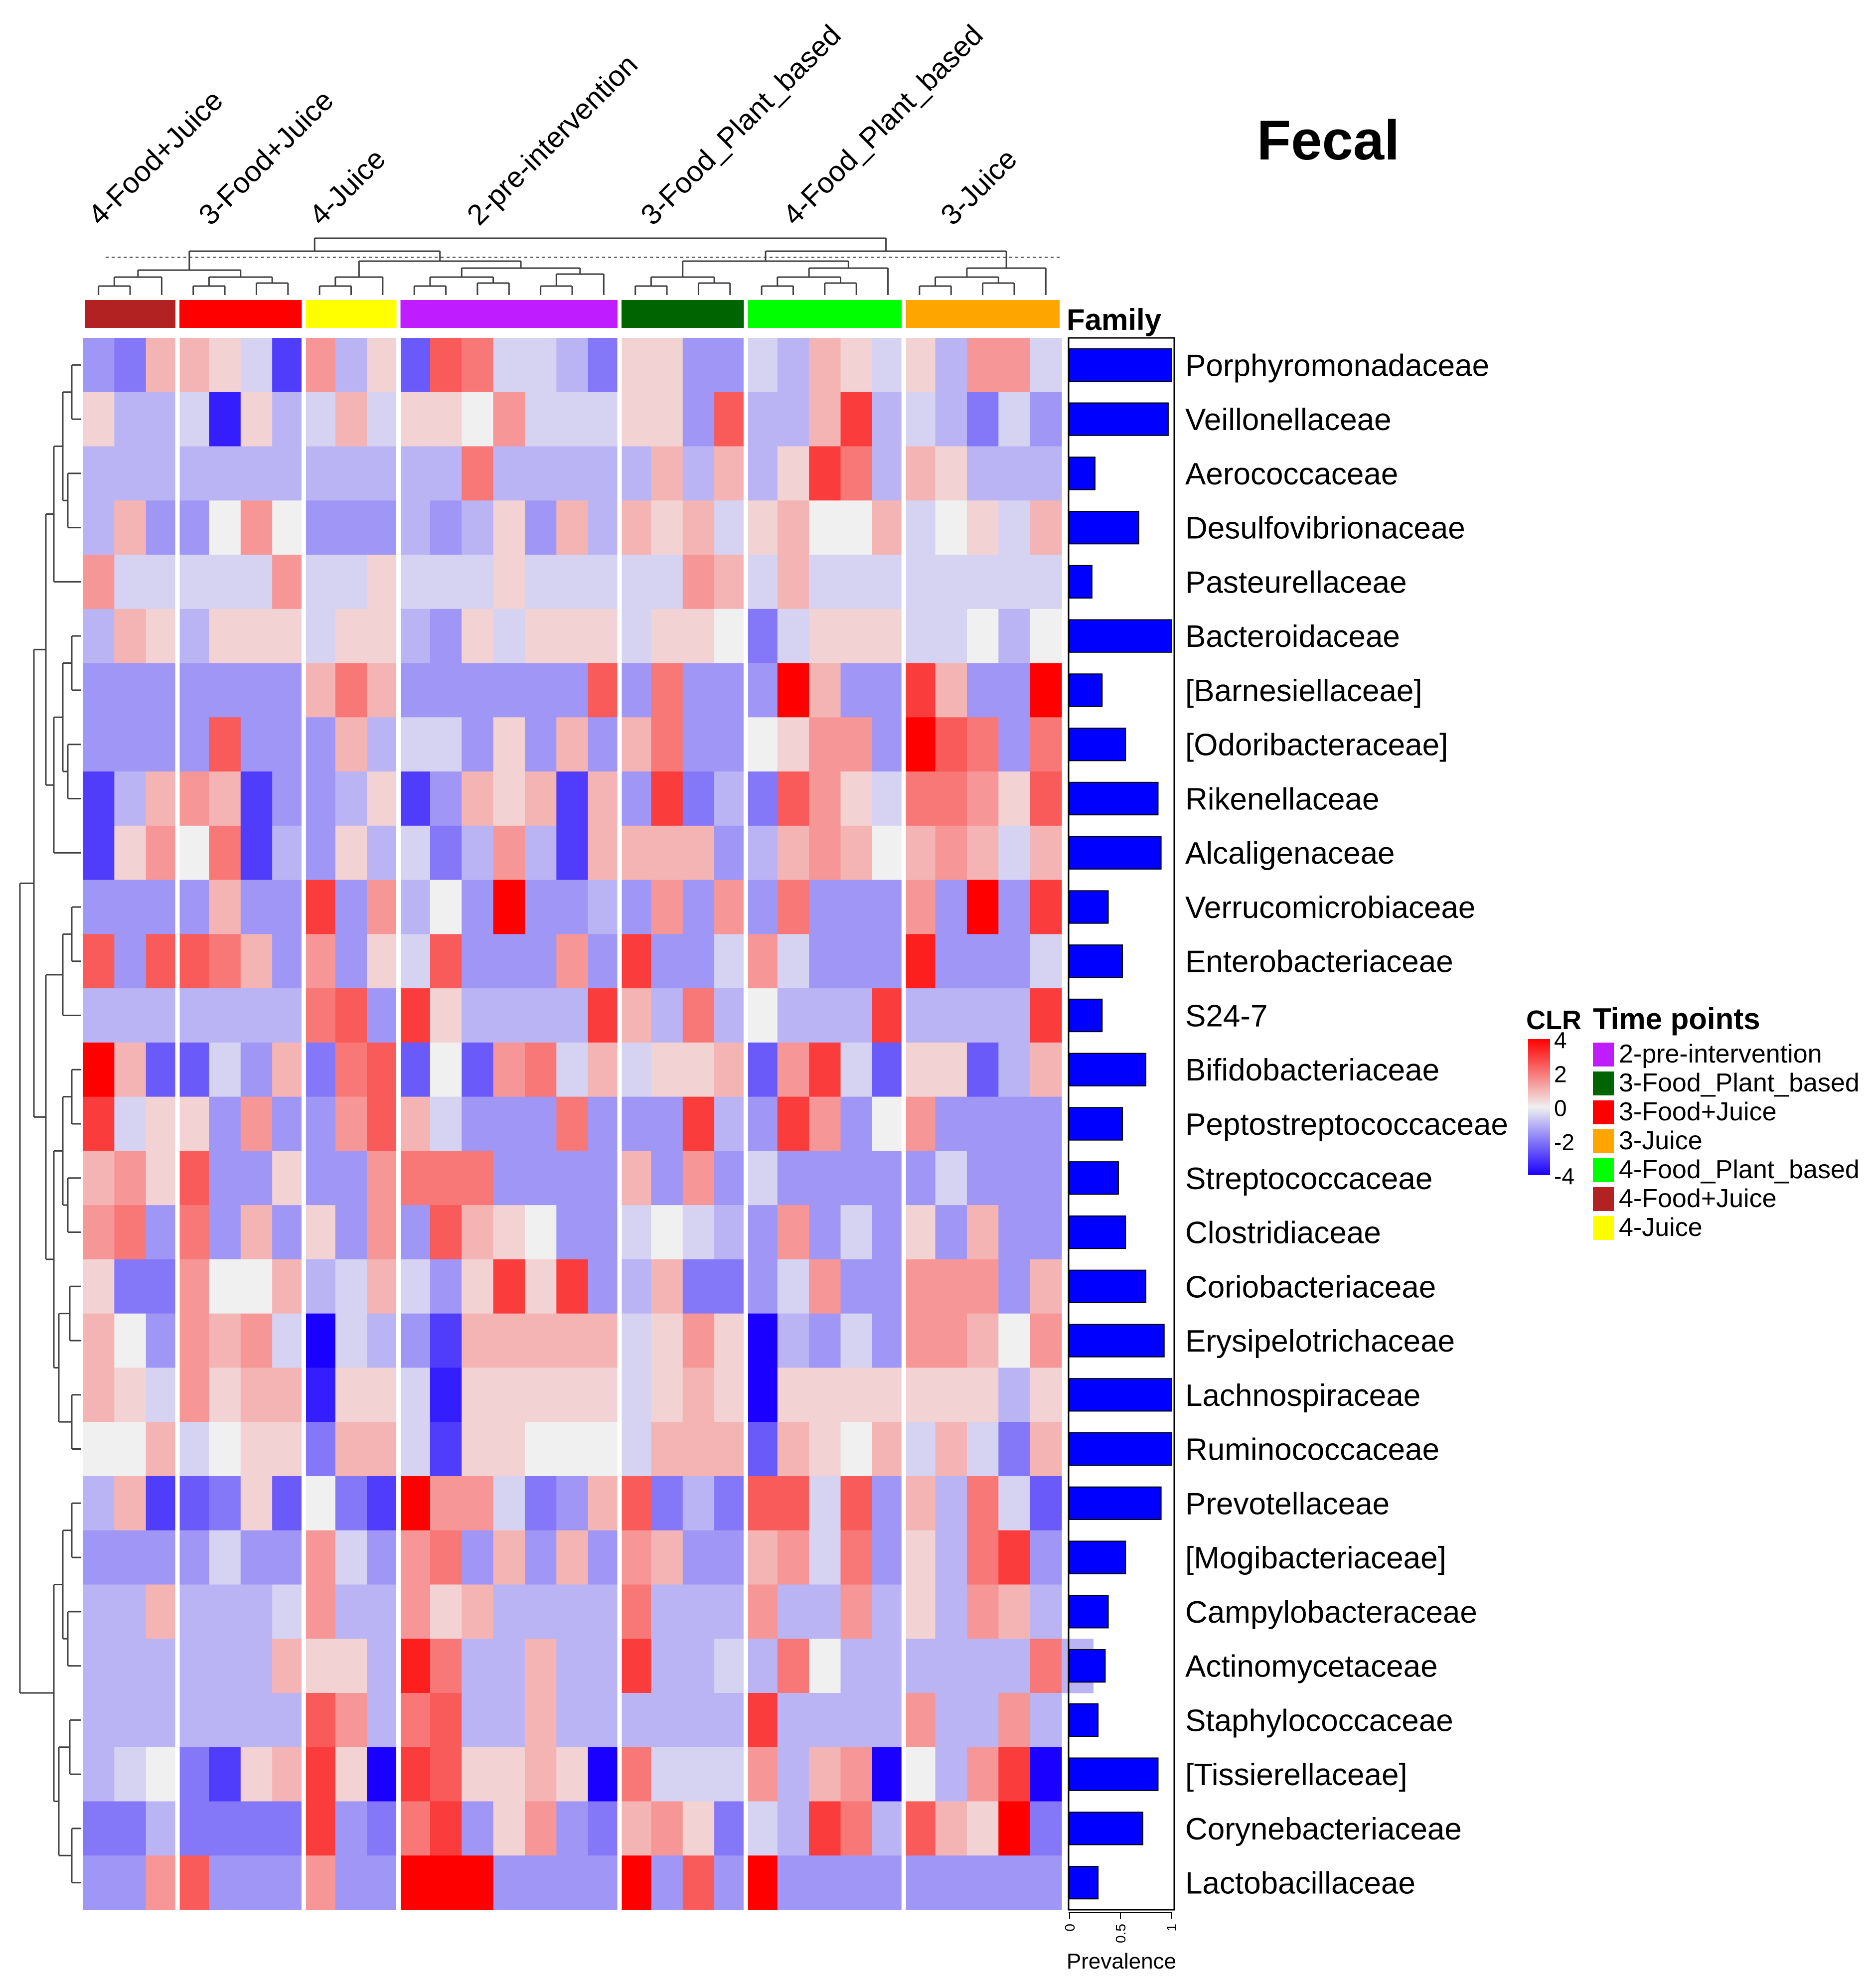 This screenshot has height=1982, width=1876. What do you see at coordinates (1312, 1667) in the screenshot?
I see `row-label: Actinomycetaceae` at bounding box center [1312, 1667].